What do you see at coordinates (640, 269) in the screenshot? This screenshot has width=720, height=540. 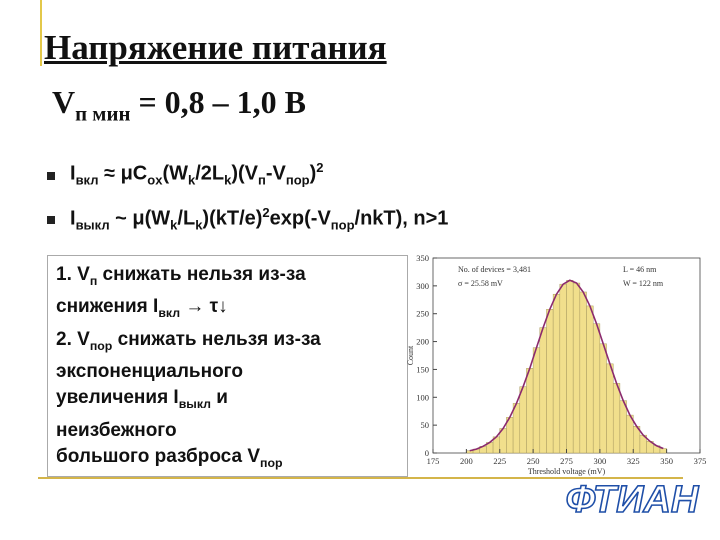 I see `annotation: L = 46 nm` at bounding box center [640, 269].